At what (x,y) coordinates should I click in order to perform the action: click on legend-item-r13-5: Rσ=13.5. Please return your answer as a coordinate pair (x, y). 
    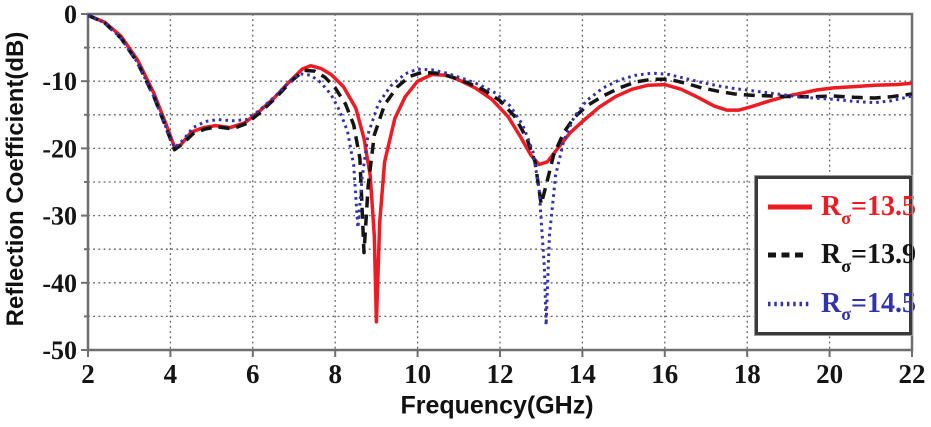
    Looking at the image, I should click on (841, 210).